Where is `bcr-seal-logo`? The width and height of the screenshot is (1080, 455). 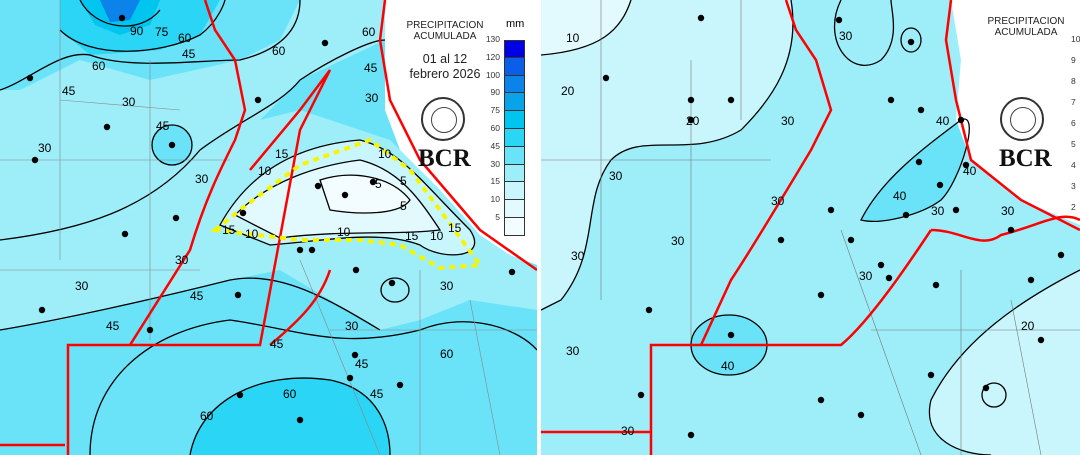 bcr-seal-logo is located at coordinates (1022, 119).